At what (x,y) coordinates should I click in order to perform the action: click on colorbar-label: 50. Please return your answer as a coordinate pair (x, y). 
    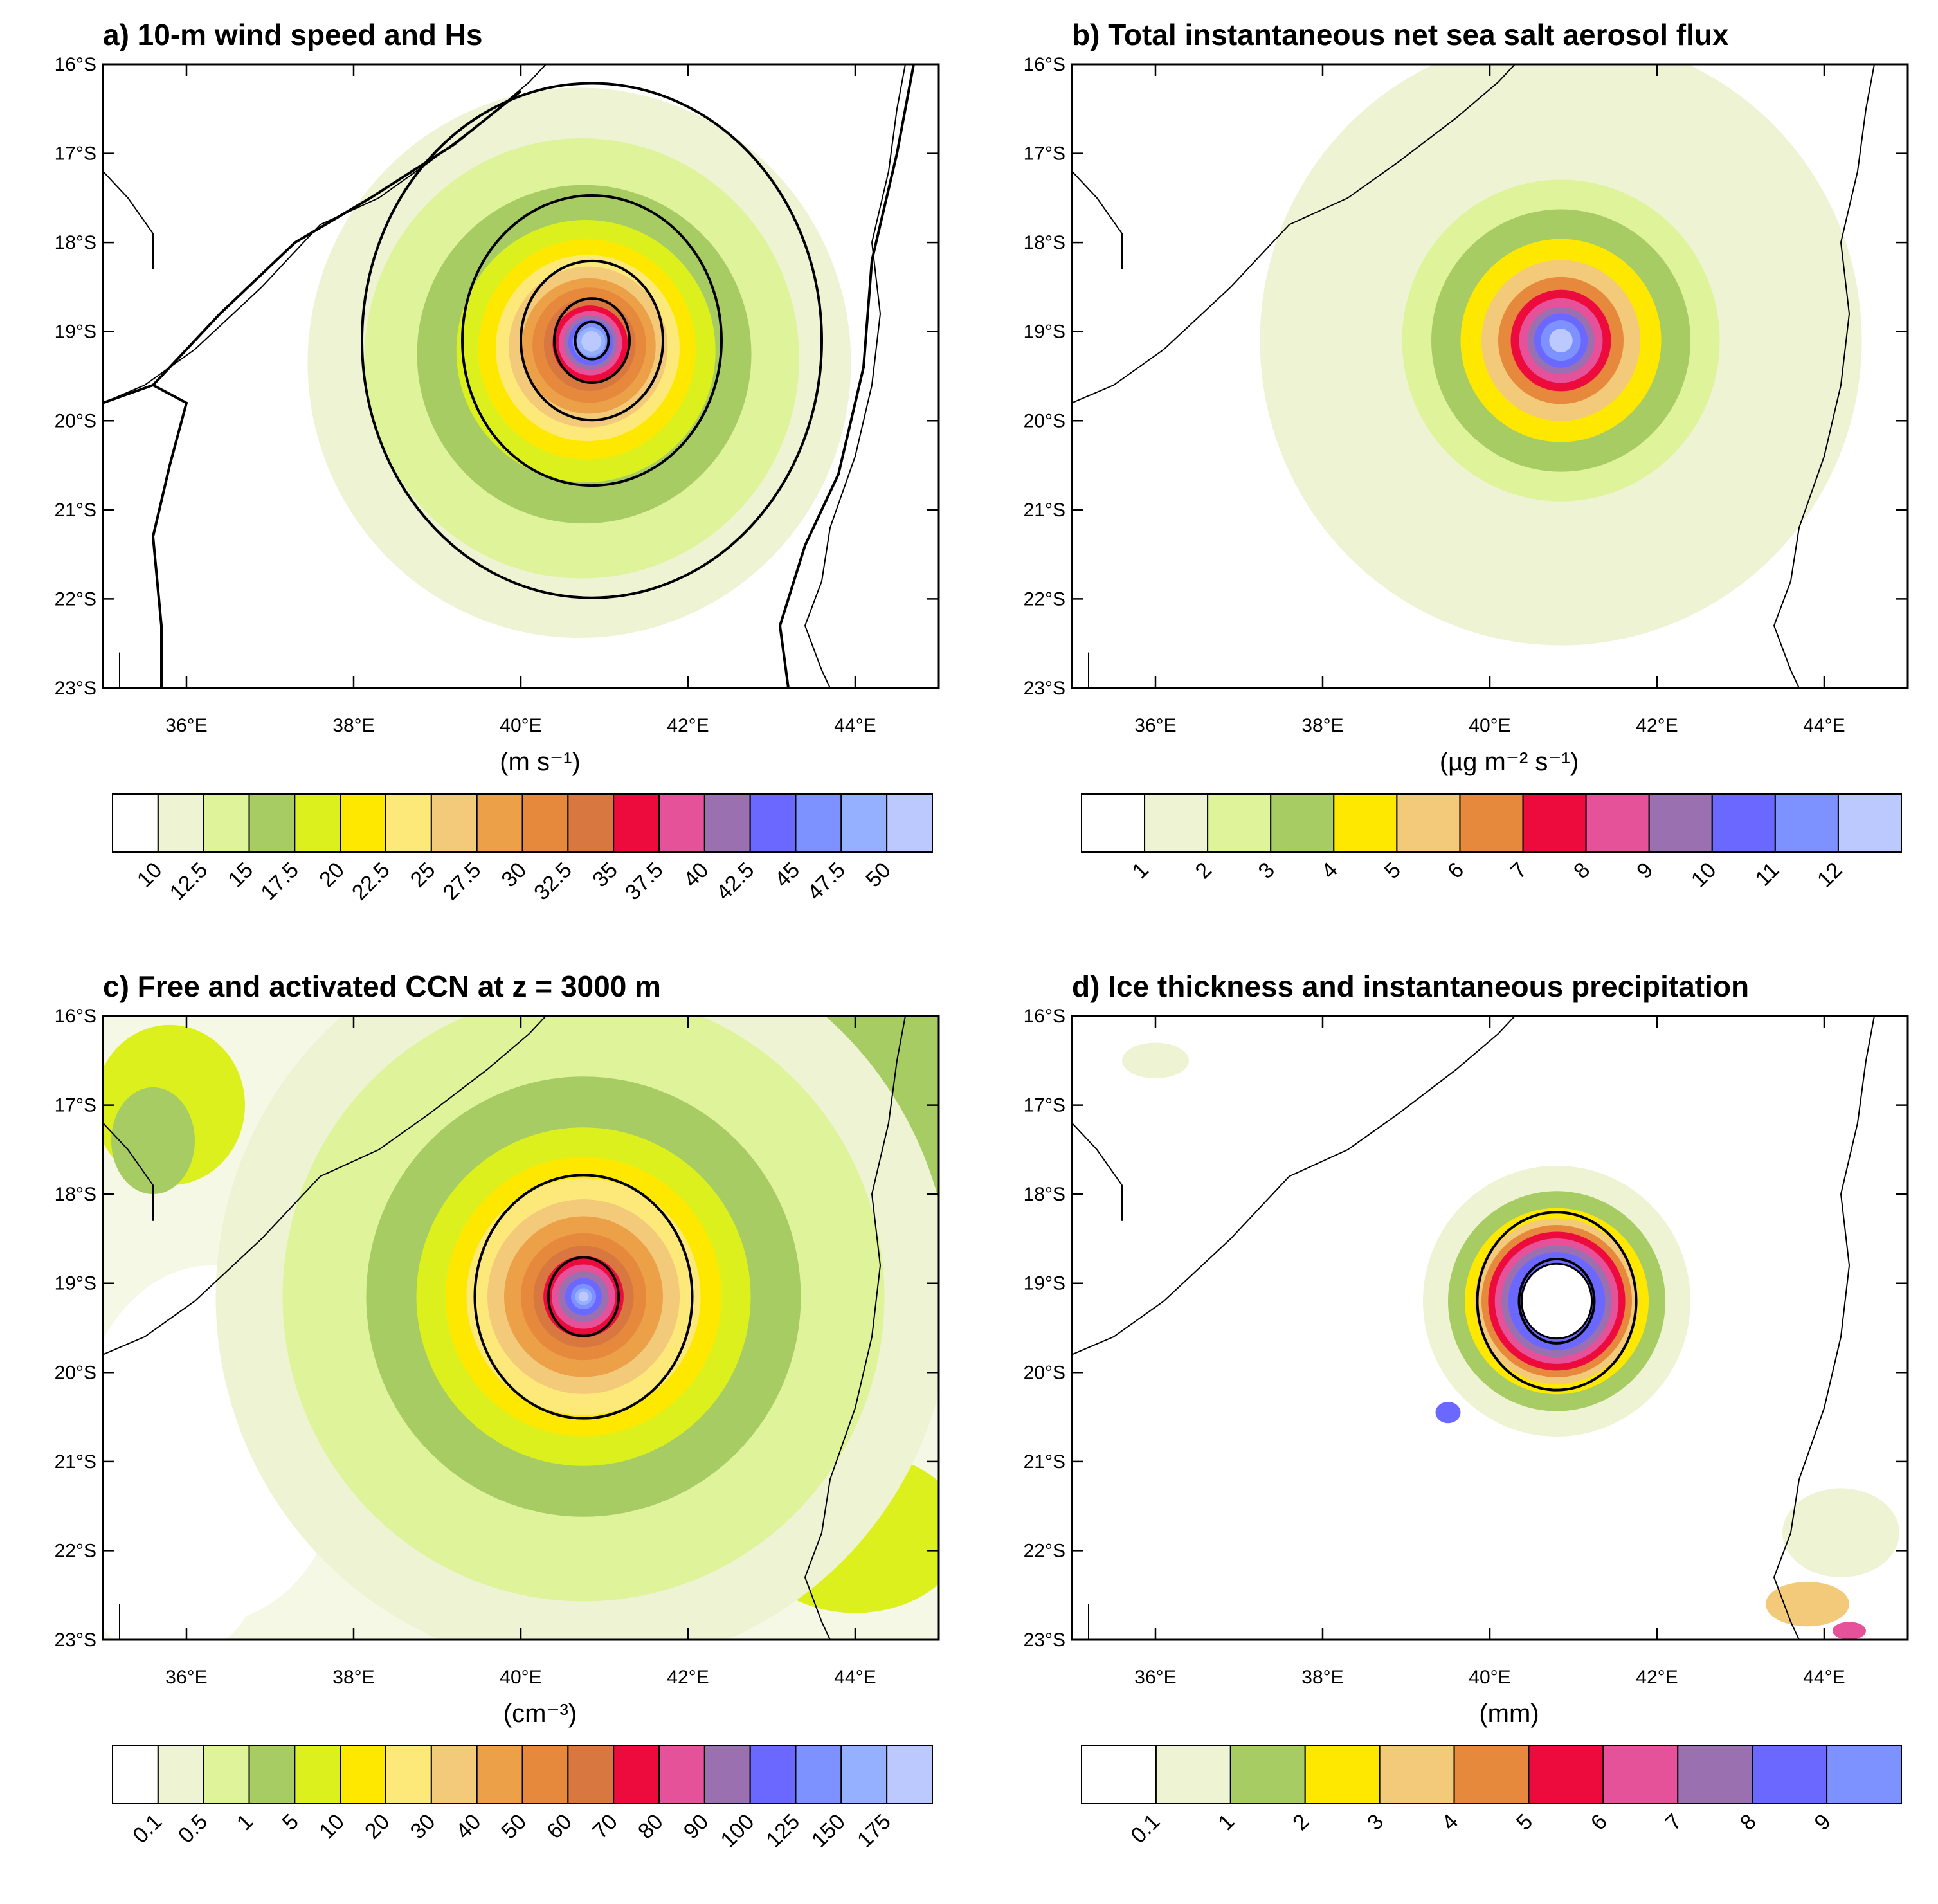
    Looking at the image, I should click on (514, 1827).